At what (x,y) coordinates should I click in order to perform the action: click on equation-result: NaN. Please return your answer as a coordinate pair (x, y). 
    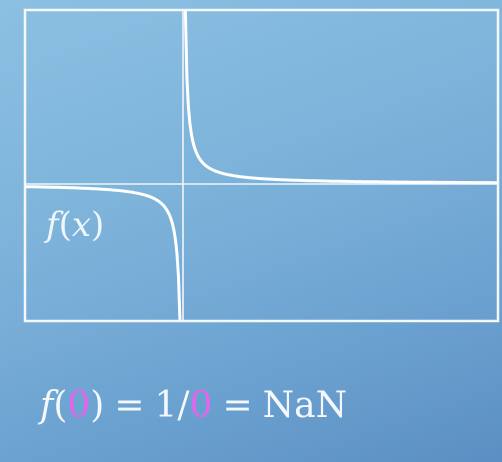
    Looking at the image, I should click on (305, 405).